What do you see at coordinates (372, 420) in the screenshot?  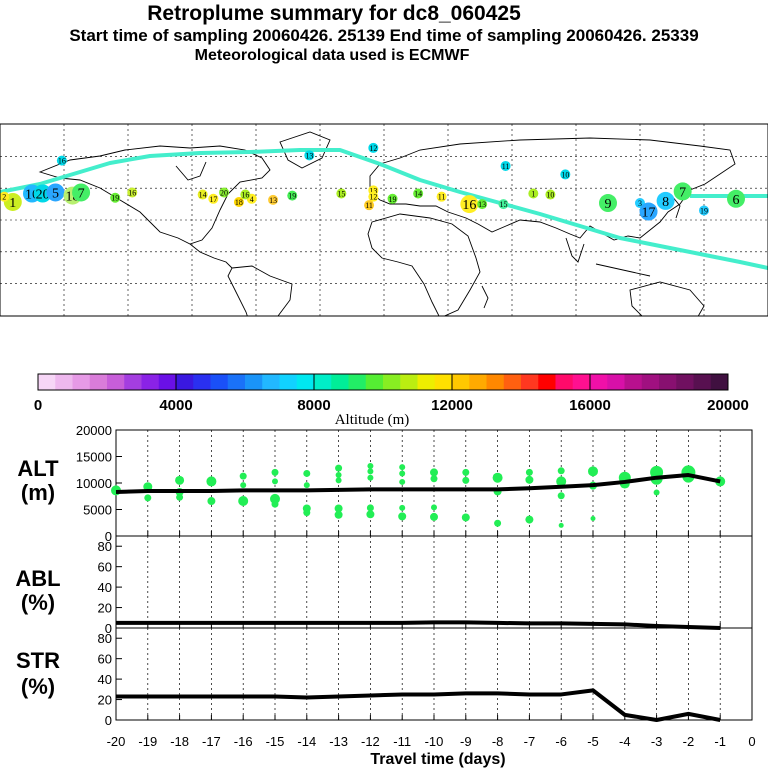 I see `colorbar-label: Altitude (m)` at bounding box center [372, 420].